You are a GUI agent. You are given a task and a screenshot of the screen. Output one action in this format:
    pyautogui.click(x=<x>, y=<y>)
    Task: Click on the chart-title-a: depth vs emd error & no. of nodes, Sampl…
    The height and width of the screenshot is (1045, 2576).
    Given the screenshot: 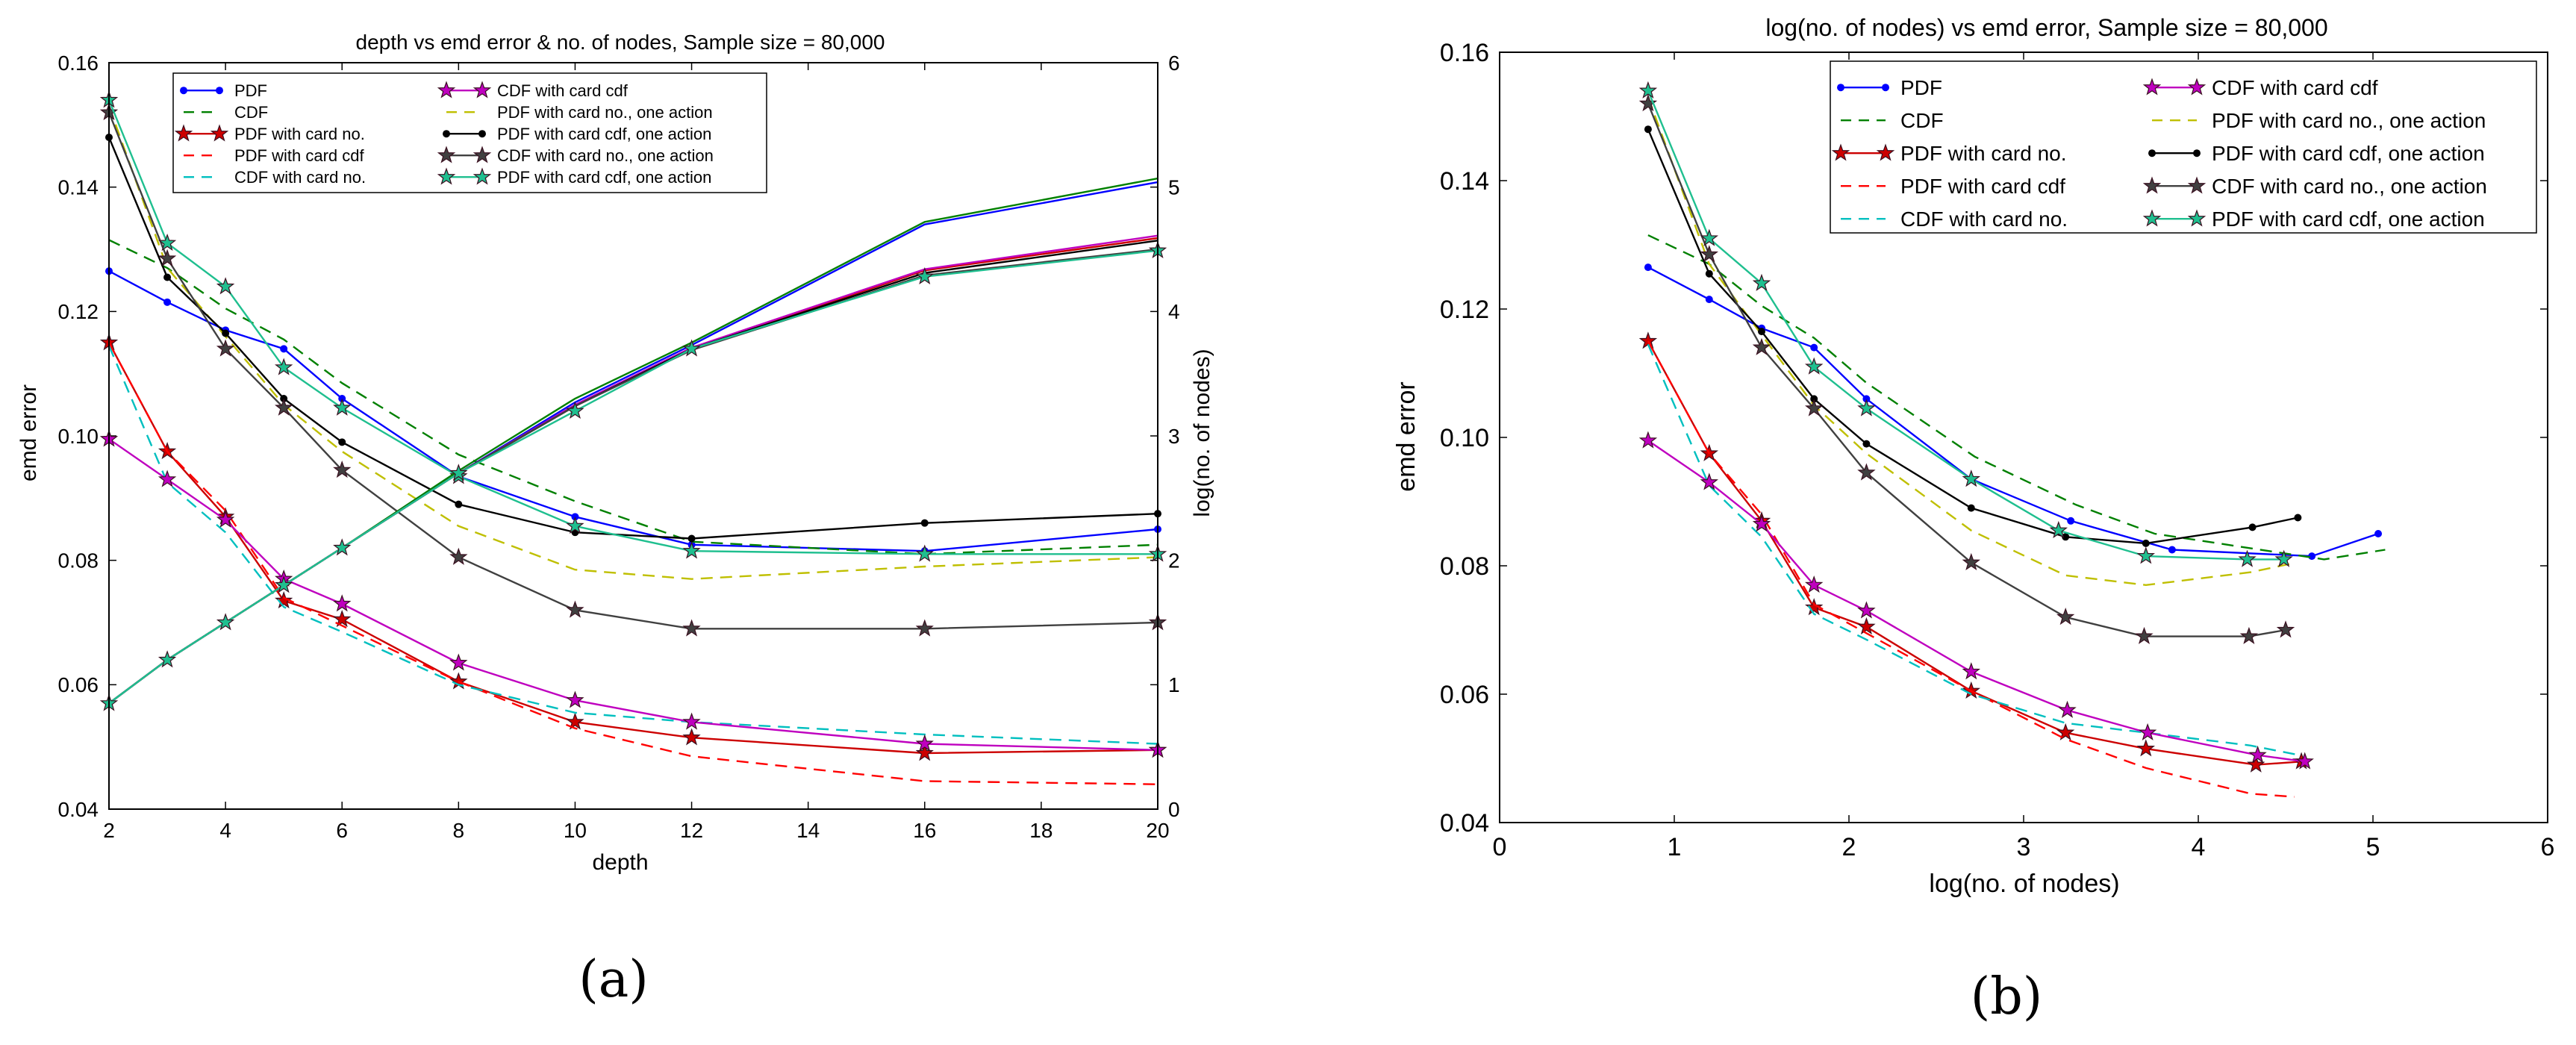 What is the action you would take?
    pyautogui.click(x=620, y=43)
    